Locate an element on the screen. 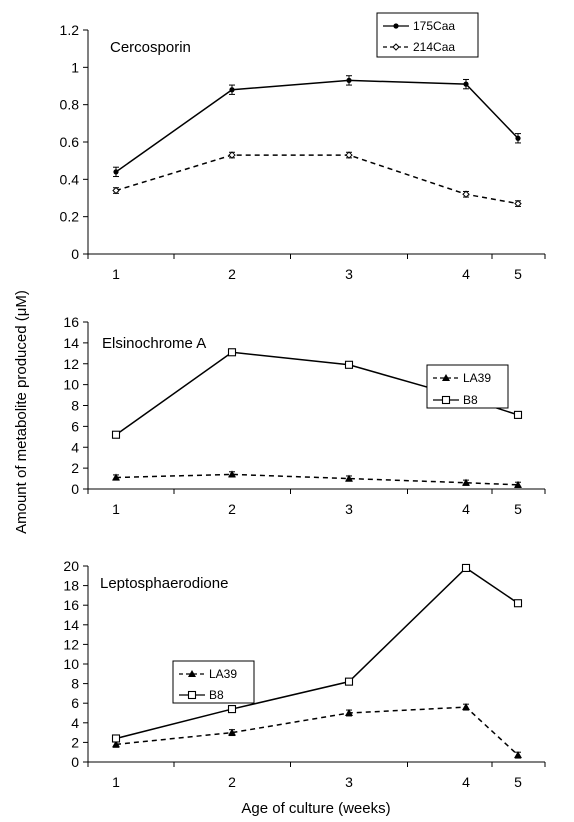 Image resolution: width=574 pixels, height=822 pixels. x-axis-label: Age of culture (weeks) is located at coordinates (315, 808).